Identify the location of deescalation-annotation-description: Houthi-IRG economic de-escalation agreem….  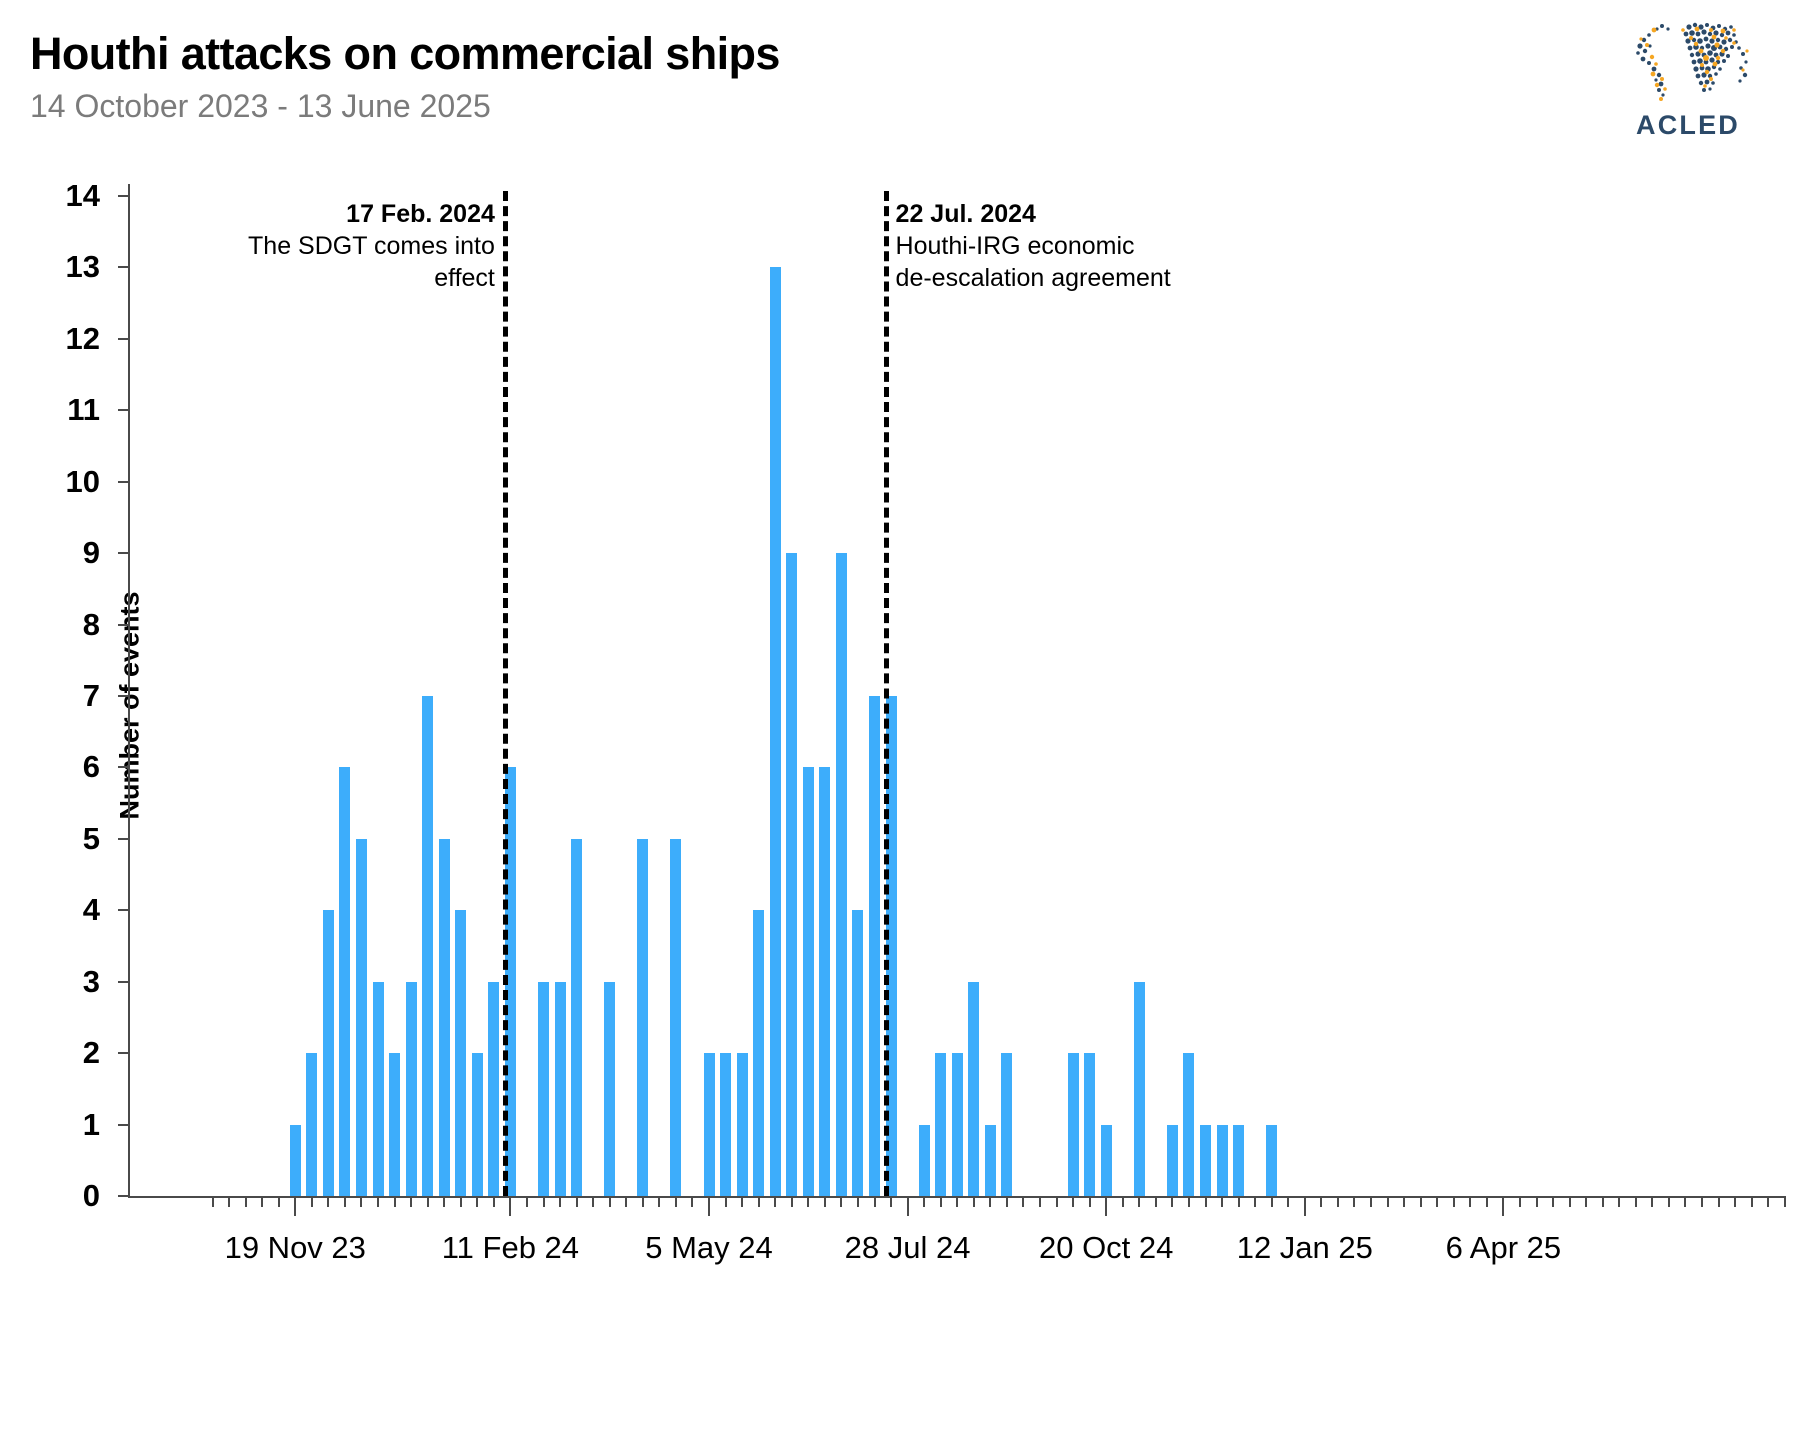
(1033, 262).